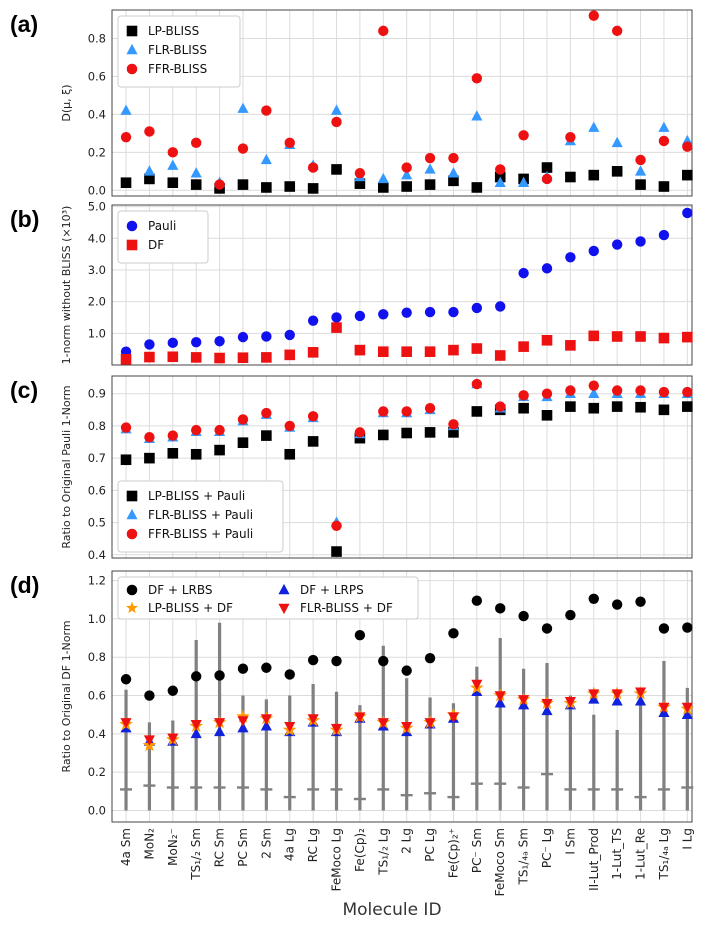  Describe the element at coordinates (594, 859) in the screenshot. I see `x-tick-label: II-Lut_Prod` at that location.